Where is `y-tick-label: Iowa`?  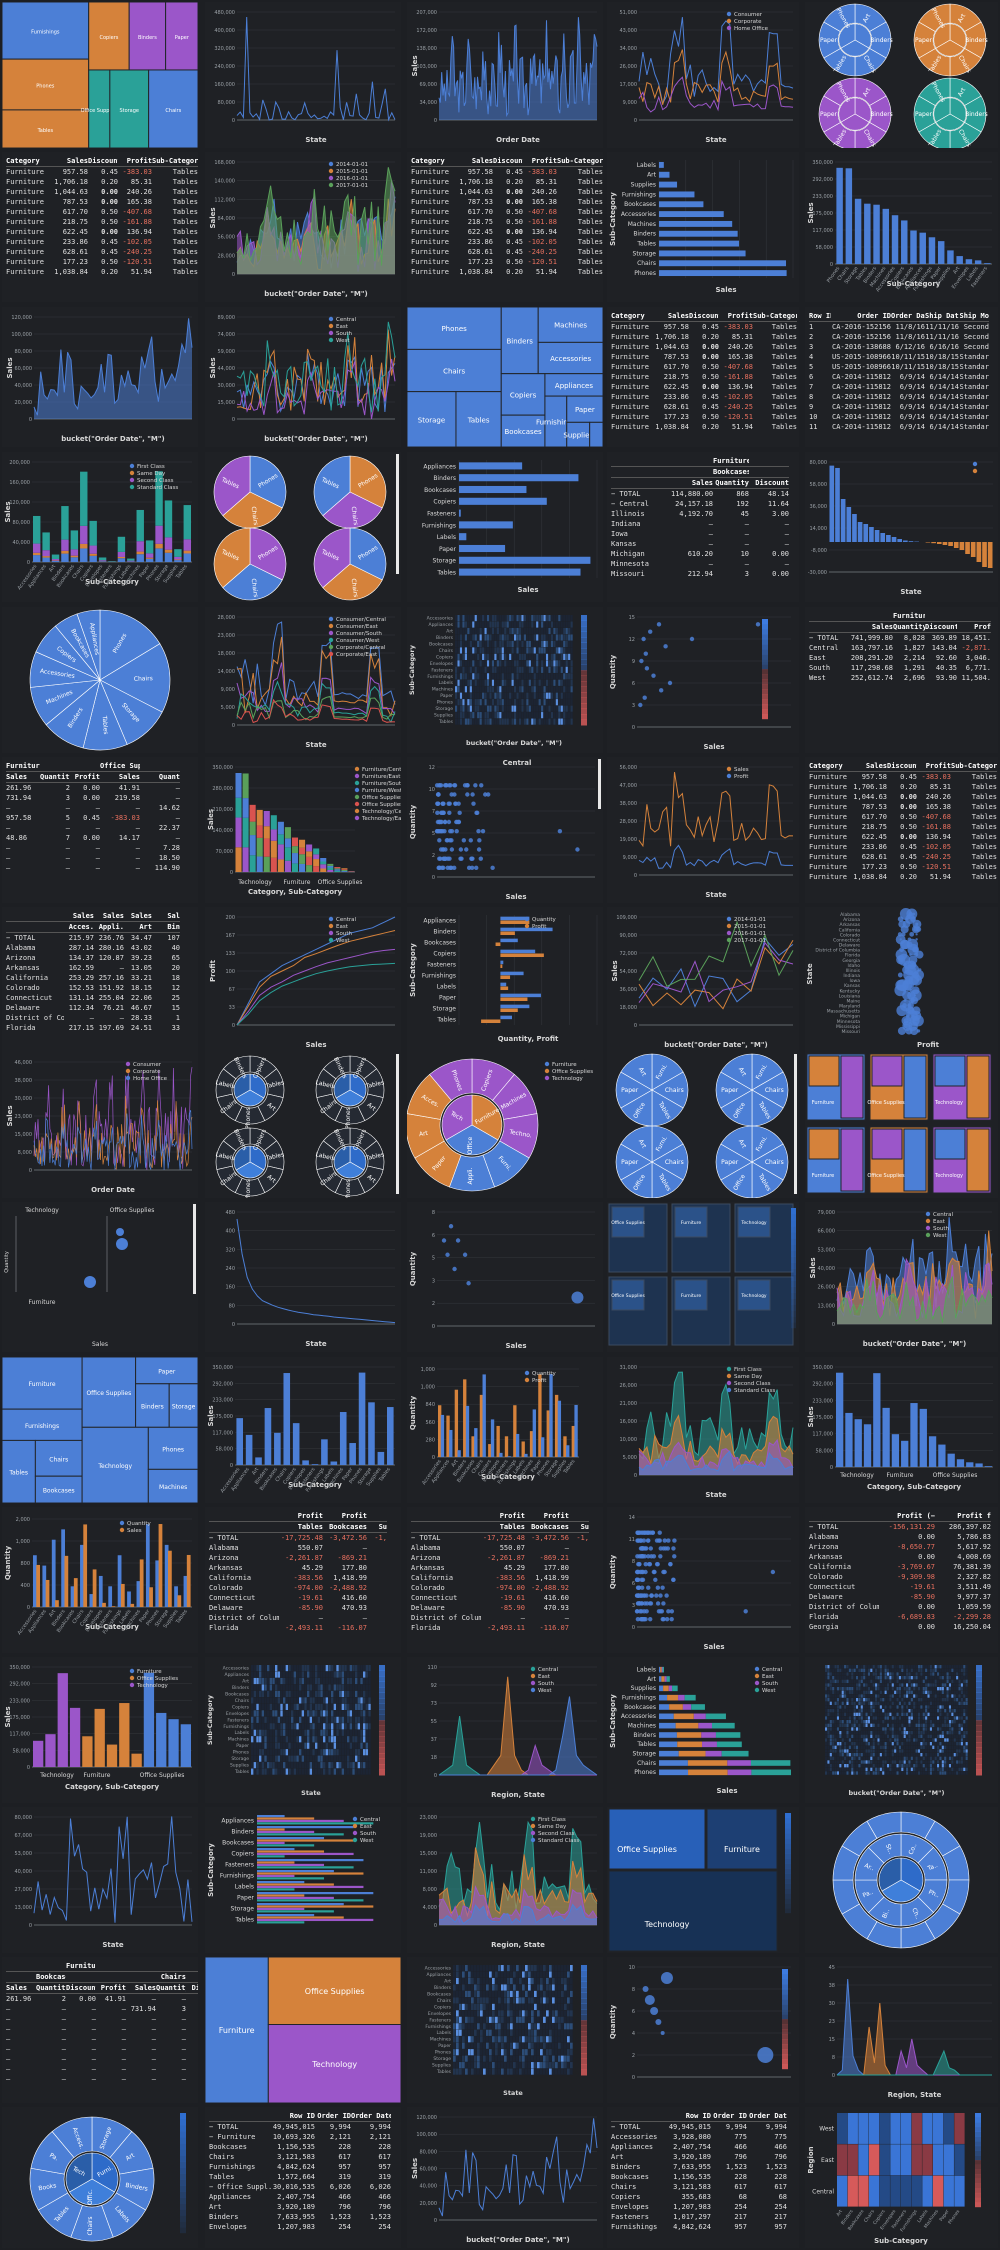
y-tick-label: Iowa is located at coordinates (854, 981).